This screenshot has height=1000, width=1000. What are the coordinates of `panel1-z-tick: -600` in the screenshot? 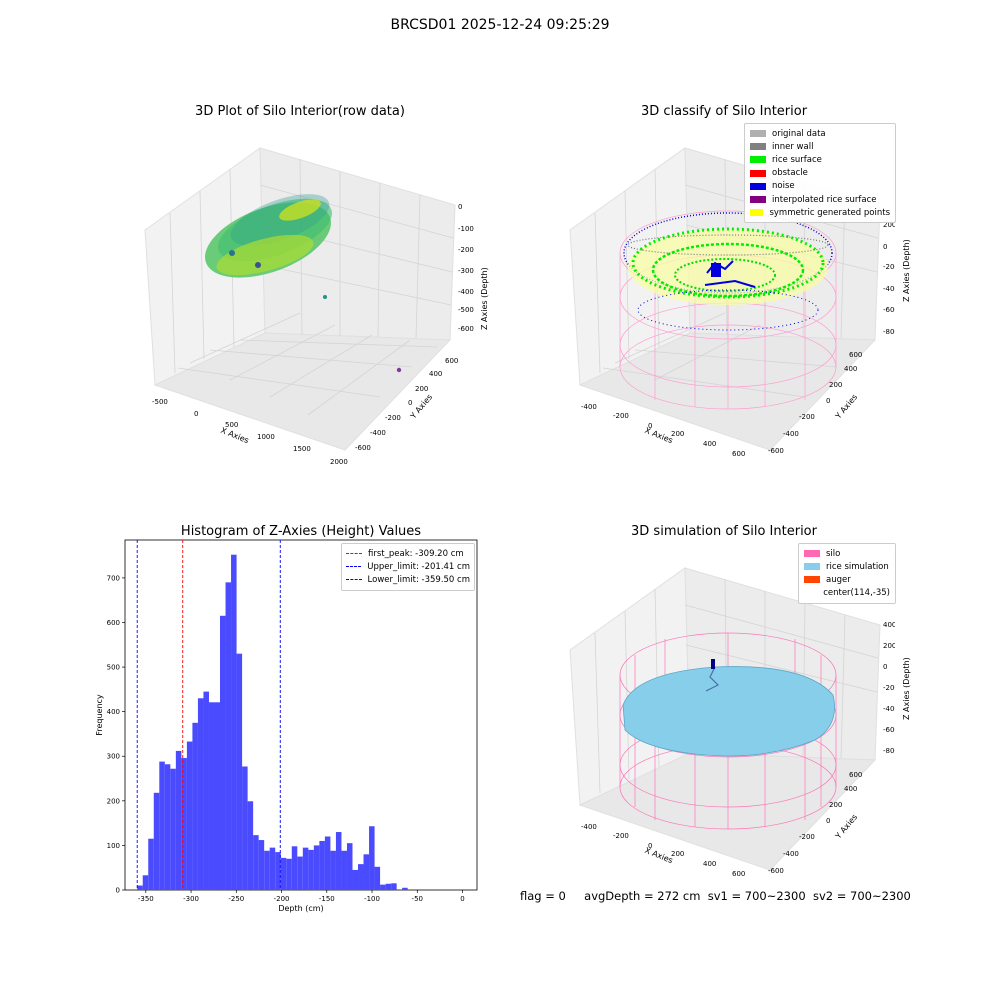 It's located at (466, 329).